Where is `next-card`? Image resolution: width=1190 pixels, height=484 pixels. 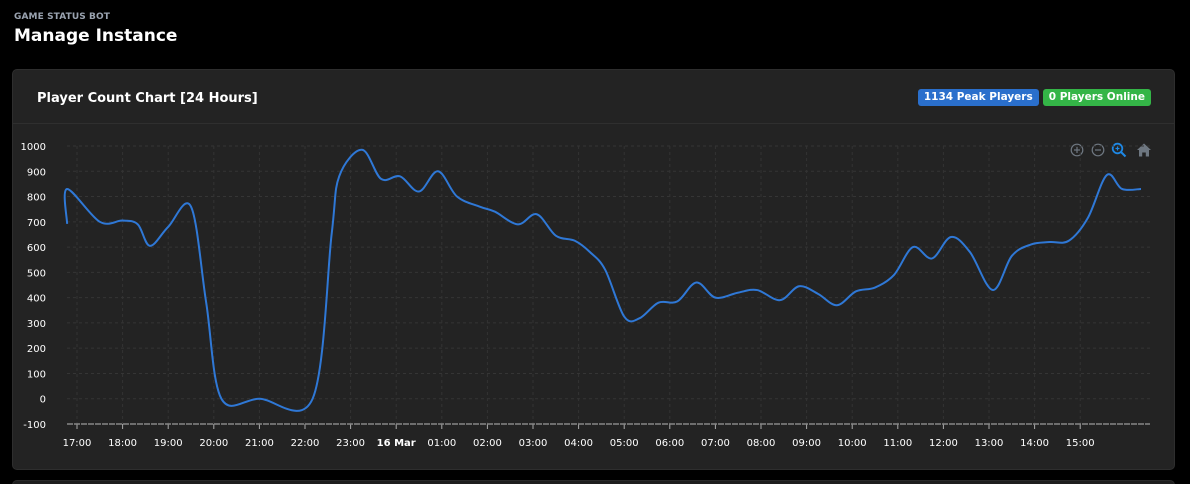
next-card is located at coordinates (593, 482).